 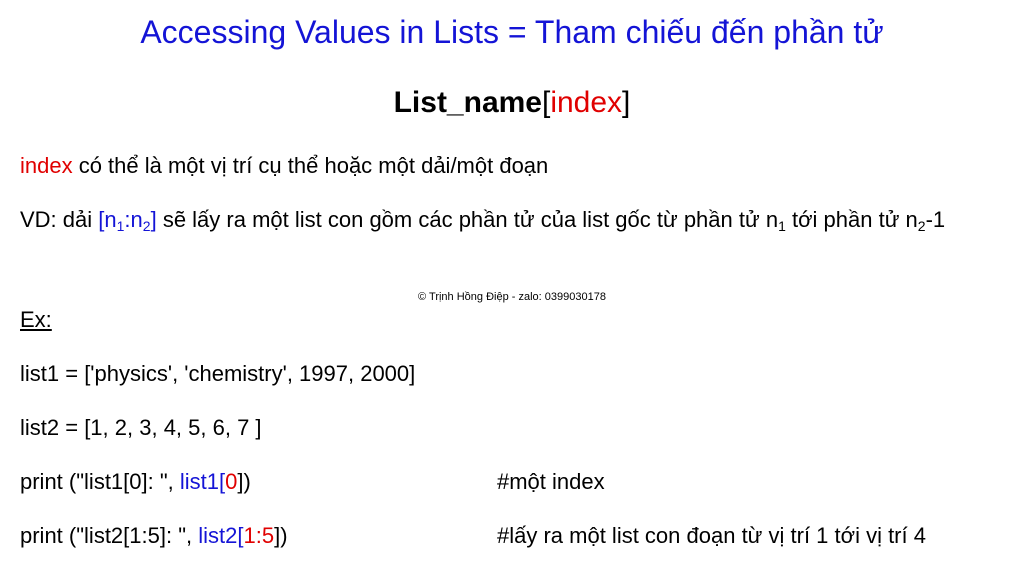 I want to click on credit: © Trịnh Hồng Điệp - zalo: 0399030178, so click(x=512, y=297).